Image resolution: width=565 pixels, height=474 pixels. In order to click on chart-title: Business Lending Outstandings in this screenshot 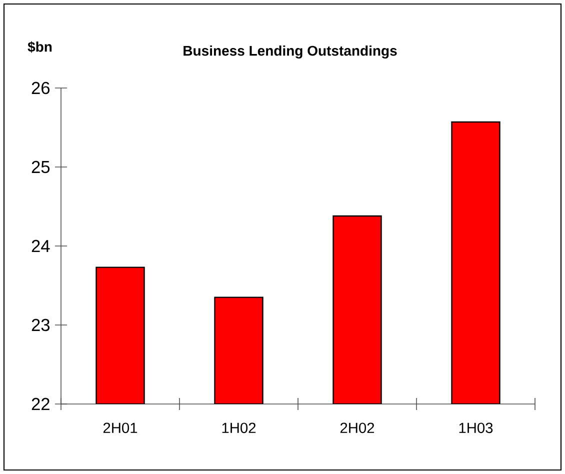, I will do `click(290, 52)`.